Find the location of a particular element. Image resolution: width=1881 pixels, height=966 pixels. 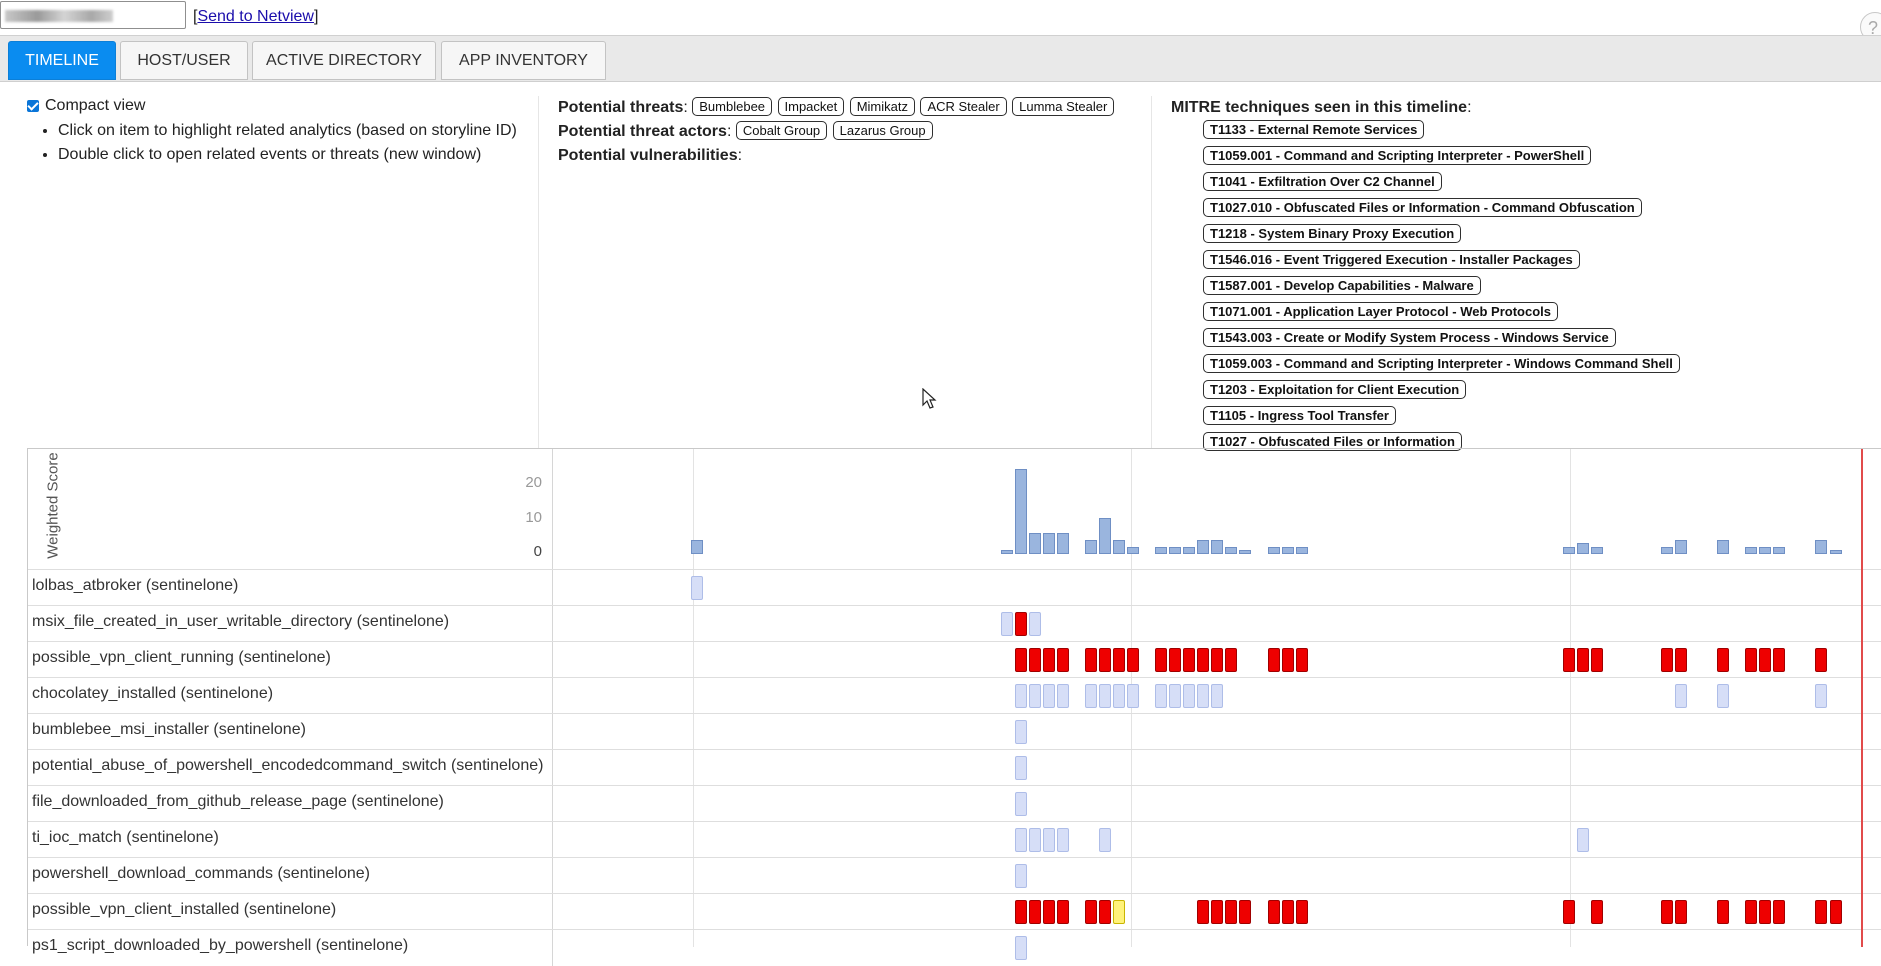

tab-active-directory: ACTIVE DIRECTORY is located at coordinates (344, 60).